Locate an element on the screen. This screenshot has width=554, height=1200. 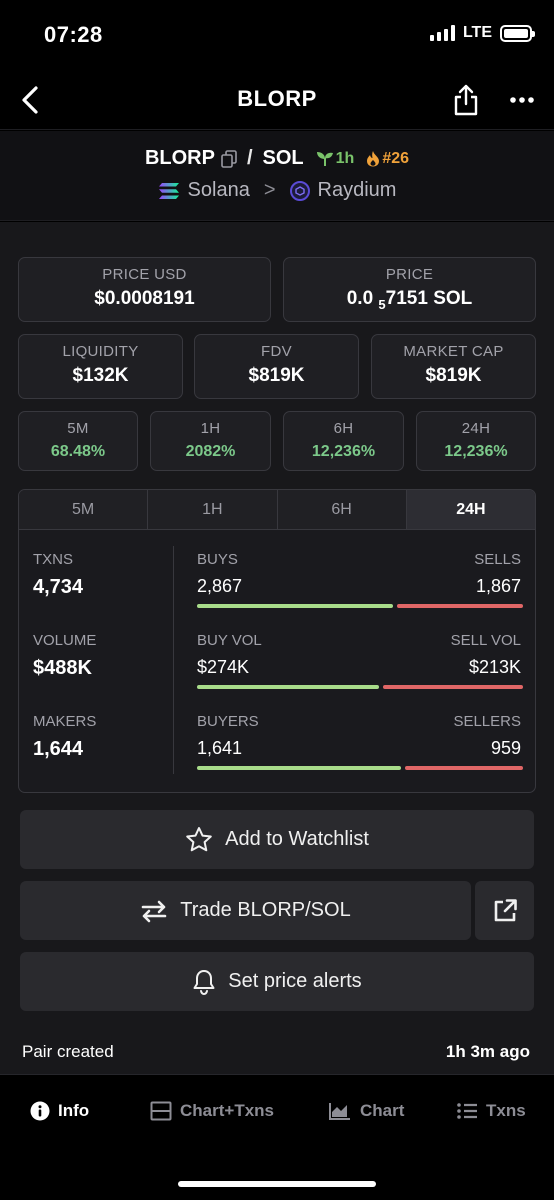
star-icon is located at coordinates (199, 839).